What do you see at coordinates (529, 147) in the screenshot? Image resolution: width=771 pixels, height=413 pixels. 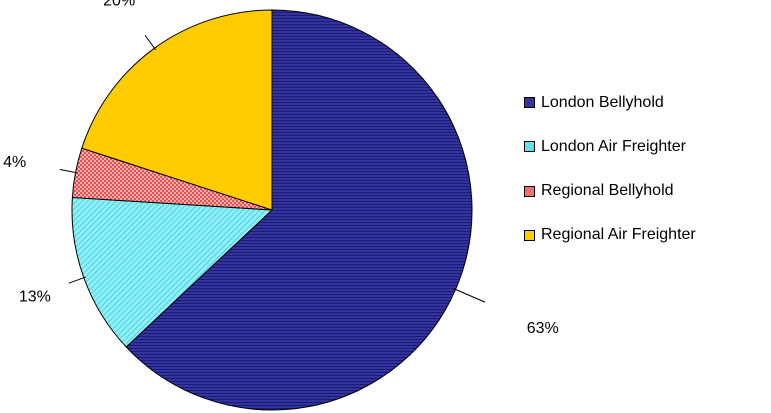 I see `legend-swatch-london-air-freighter` at bounding box center [529, 147].